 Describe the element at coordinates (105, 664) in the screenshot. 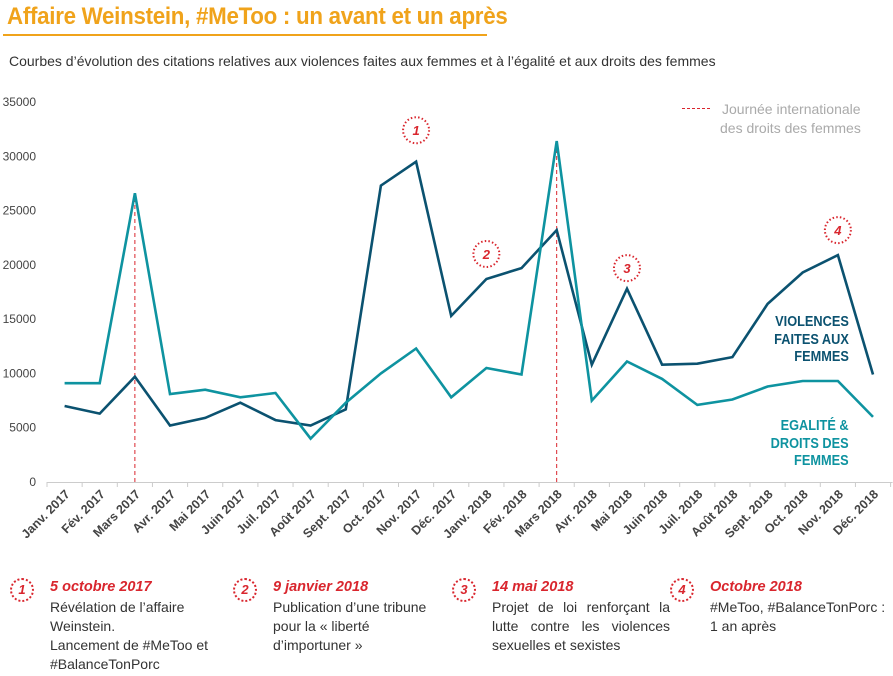

I see `note-line: #BalanceTonPorc` at that location.